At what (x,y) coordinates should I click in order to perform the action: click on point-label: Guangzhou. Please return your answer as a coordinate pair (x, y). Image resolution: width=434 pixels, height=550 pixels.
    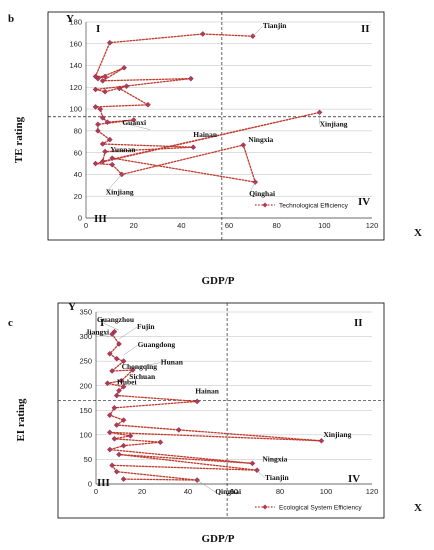
    Looking at the image, I should click on (115, 319).